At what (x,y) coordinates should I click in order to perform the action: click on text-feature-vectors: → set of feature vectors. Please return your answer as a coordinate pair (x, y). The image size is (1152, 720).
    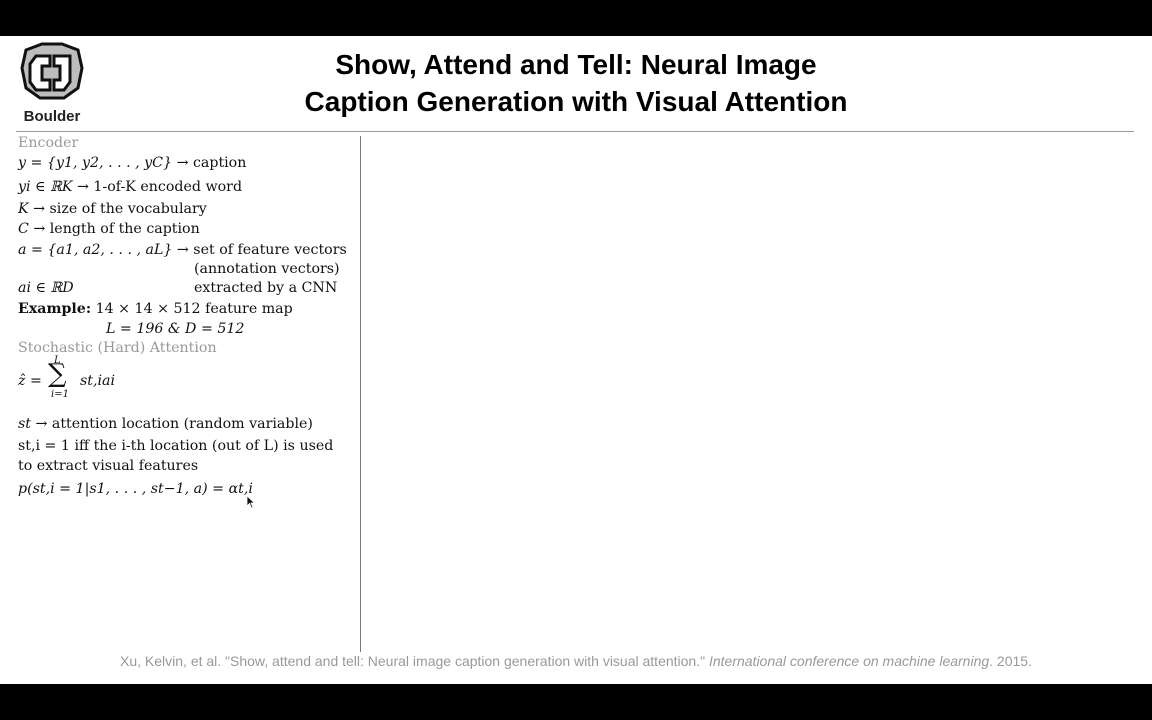
    Looking at the image, I should click on (261, 250).